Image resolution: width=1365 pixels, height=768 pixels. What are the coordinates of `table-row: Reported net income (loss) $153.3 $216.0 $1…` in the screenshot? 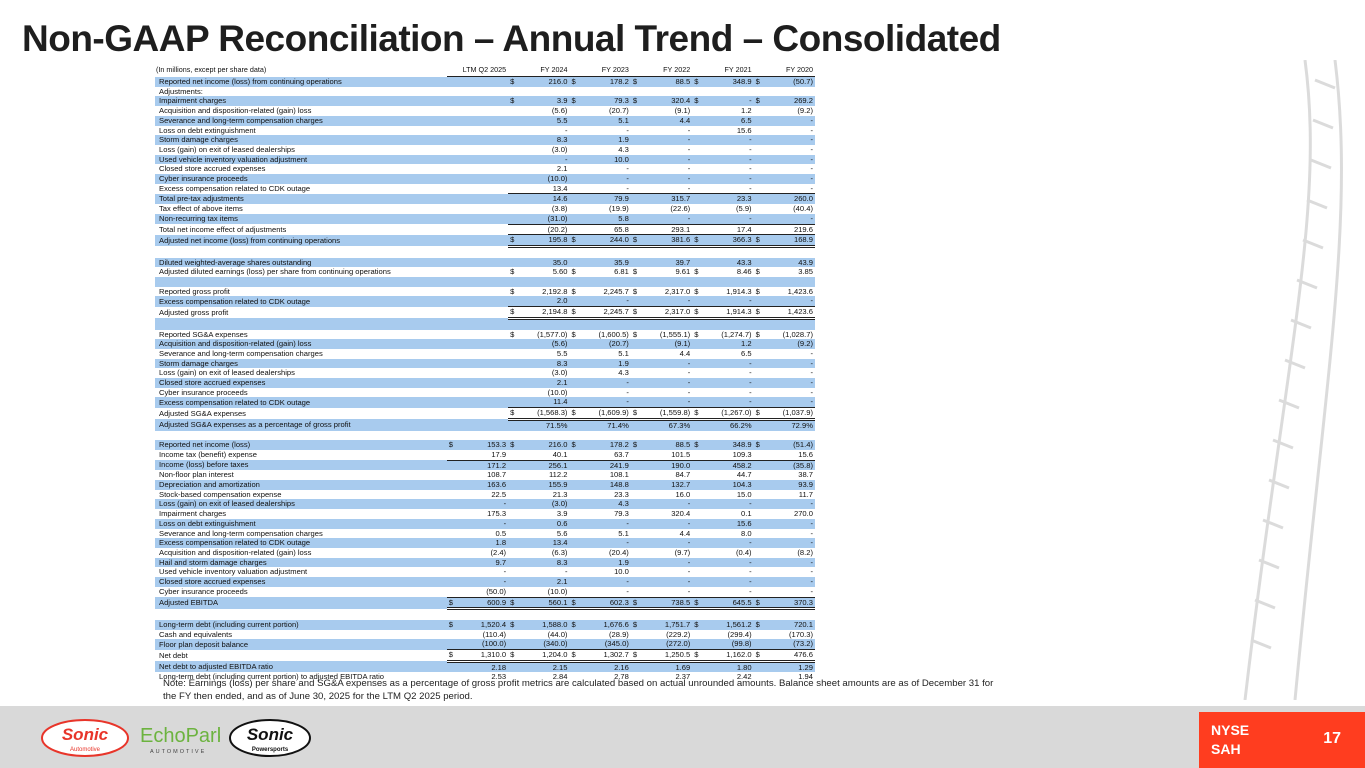 It's located at (485, 445).